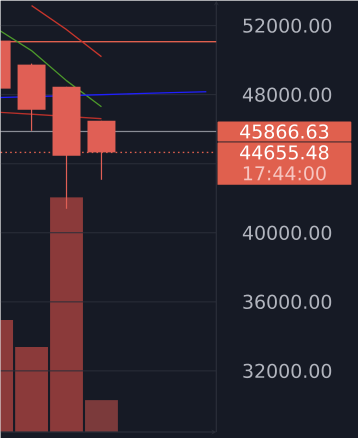  Describe the element at coordinates (287, 25) in the screenshot. I see `y-tick-label: 52000.00` at that location.